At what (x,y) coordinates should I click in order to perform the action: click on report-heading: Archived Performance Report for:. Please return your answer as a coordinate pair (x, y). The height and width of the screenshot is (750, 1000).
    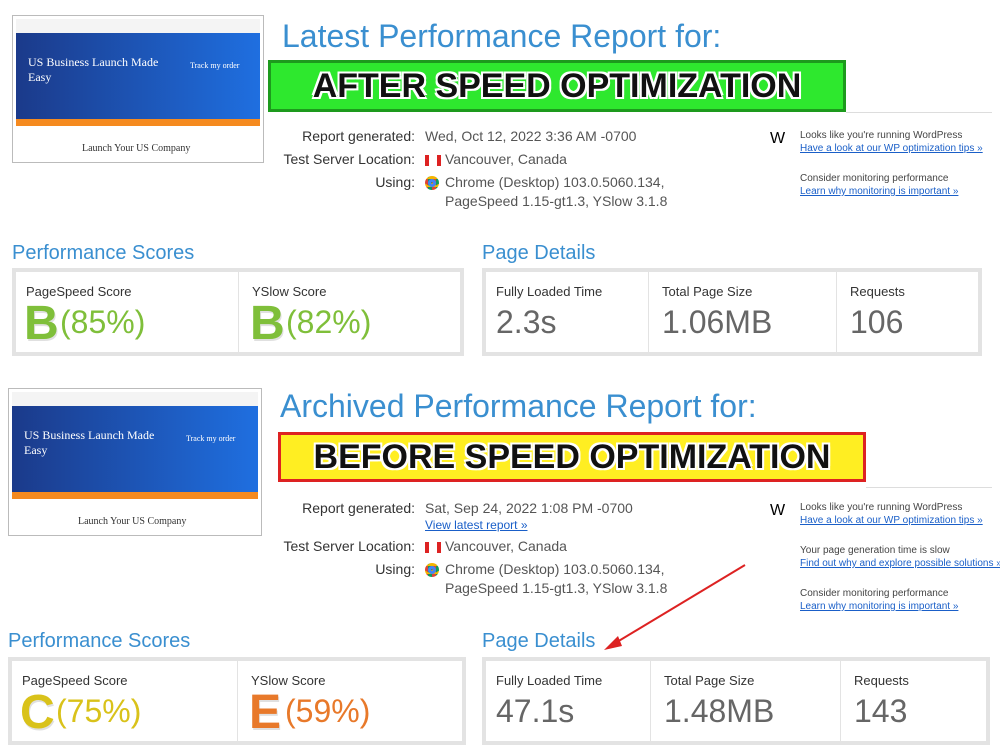
    Looking at the image, I should click on (518, 406).